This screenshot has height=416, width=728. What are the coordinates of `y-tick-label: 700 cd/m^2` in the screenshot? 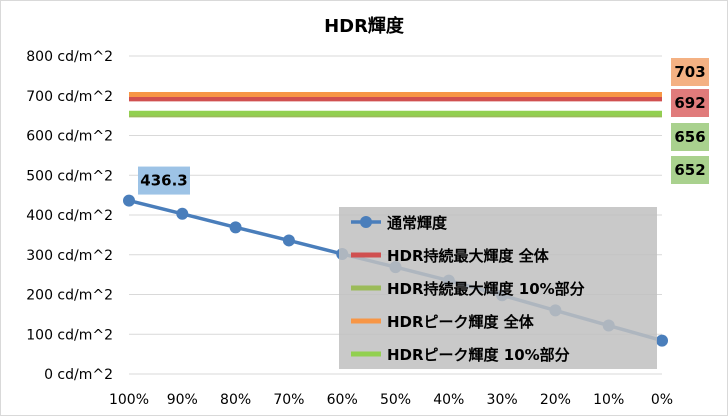 It's located at (69, 97).